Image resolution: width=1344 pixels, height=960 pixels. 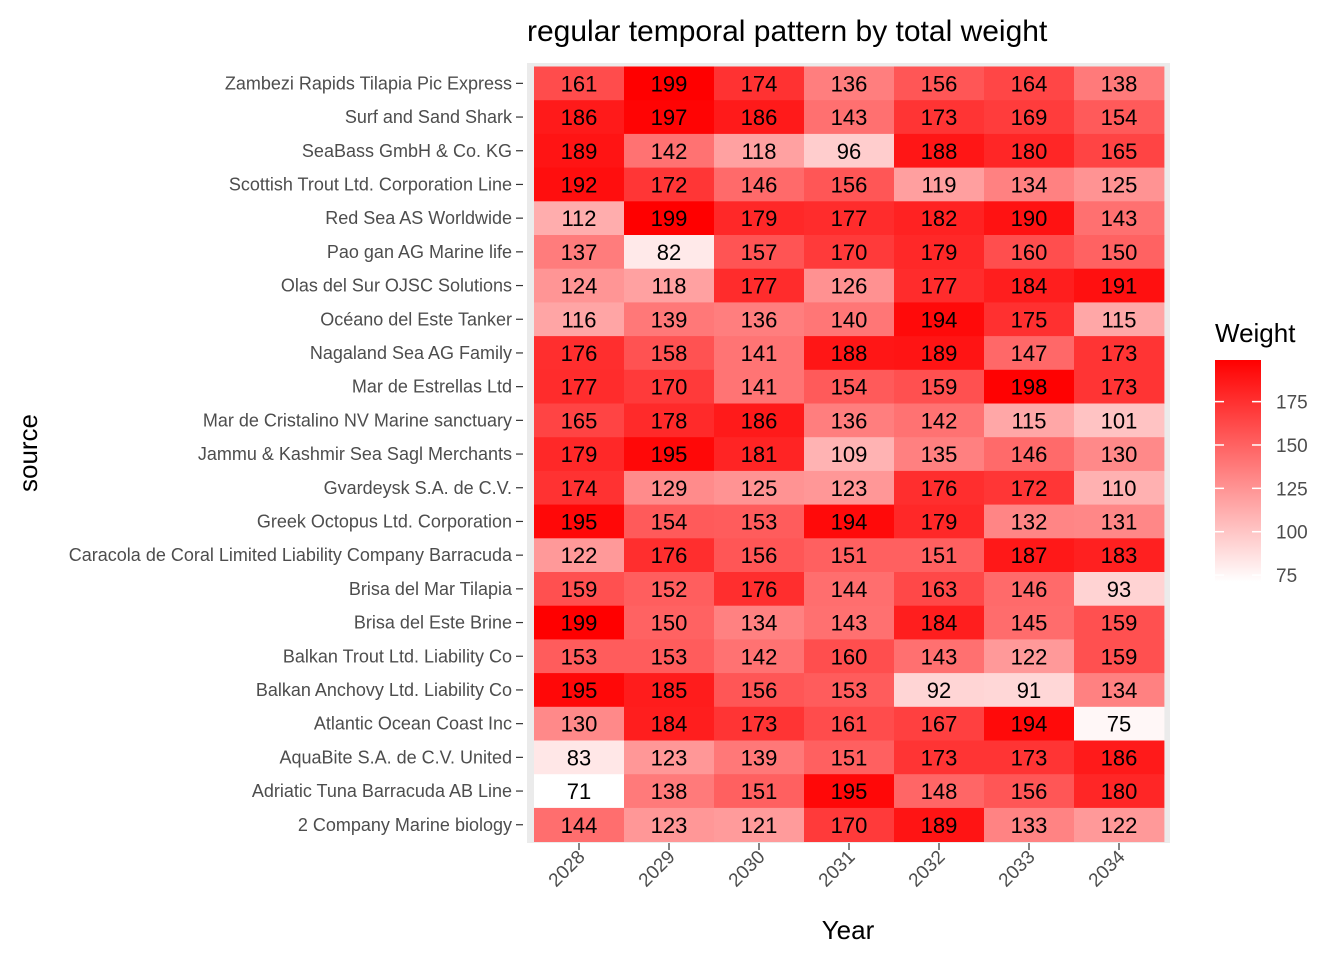 What do you see at coordinates (669, 420) in the screenshot?
I see `cell-value-label: 178` at bounding box center [669, 420].